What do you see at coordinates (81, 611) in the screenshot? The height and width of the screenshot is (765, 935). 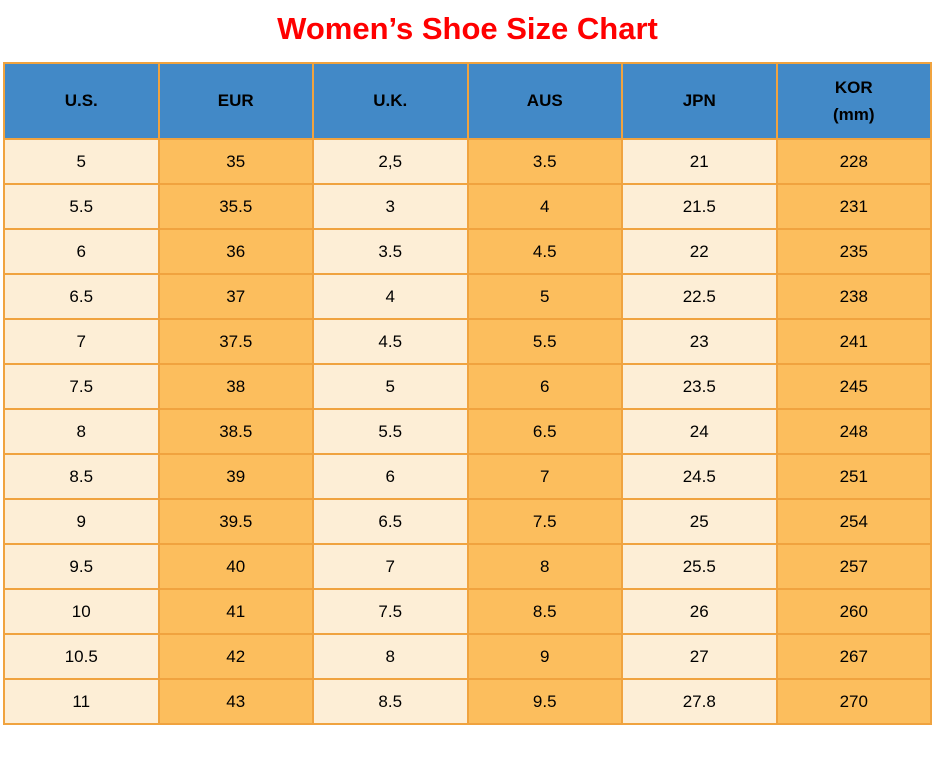 I see `table-cell: 10` at bounding box center [81, 611].